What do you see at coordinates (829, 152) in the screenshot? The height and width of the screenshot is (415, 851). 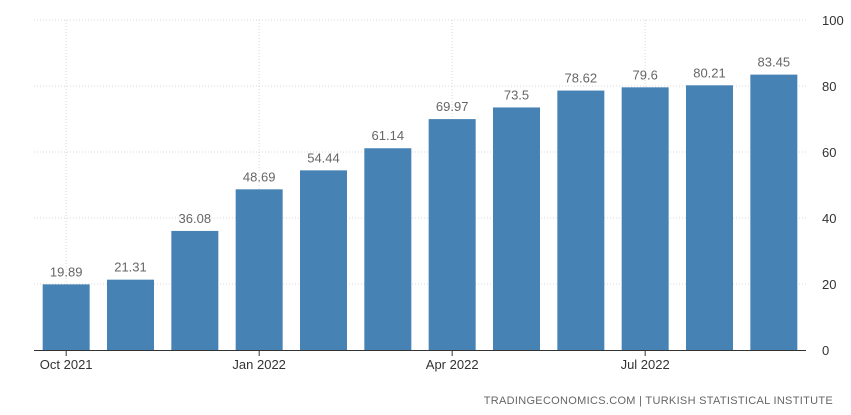 I see `y-tick-label: 60` at bounding box center [829, 152].